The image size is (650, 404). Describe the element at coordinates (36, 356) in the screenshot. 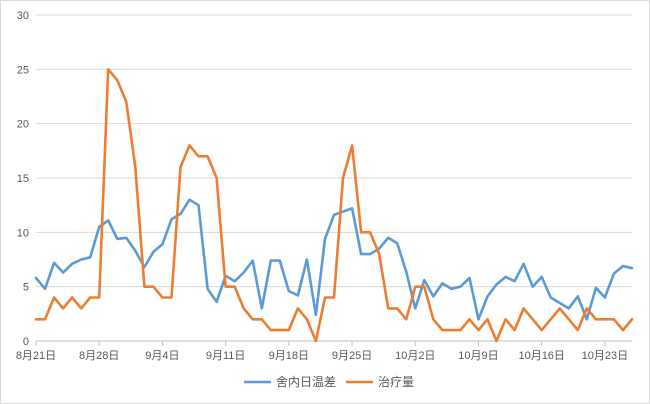

I see `x-tick-label: 8月21日` at that location.